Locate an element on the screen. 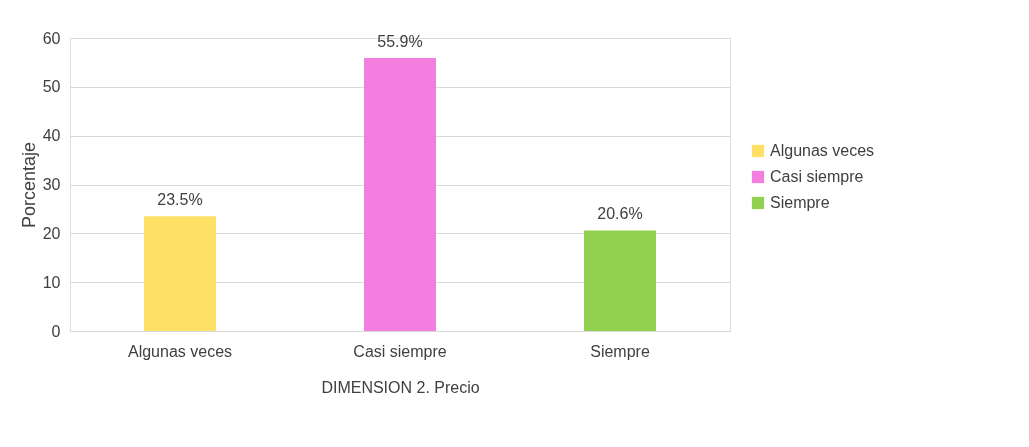 The width and height of the screenshot is (1029, 447). x-tick-label: Algunas veces is located at coordinates (180, 351).